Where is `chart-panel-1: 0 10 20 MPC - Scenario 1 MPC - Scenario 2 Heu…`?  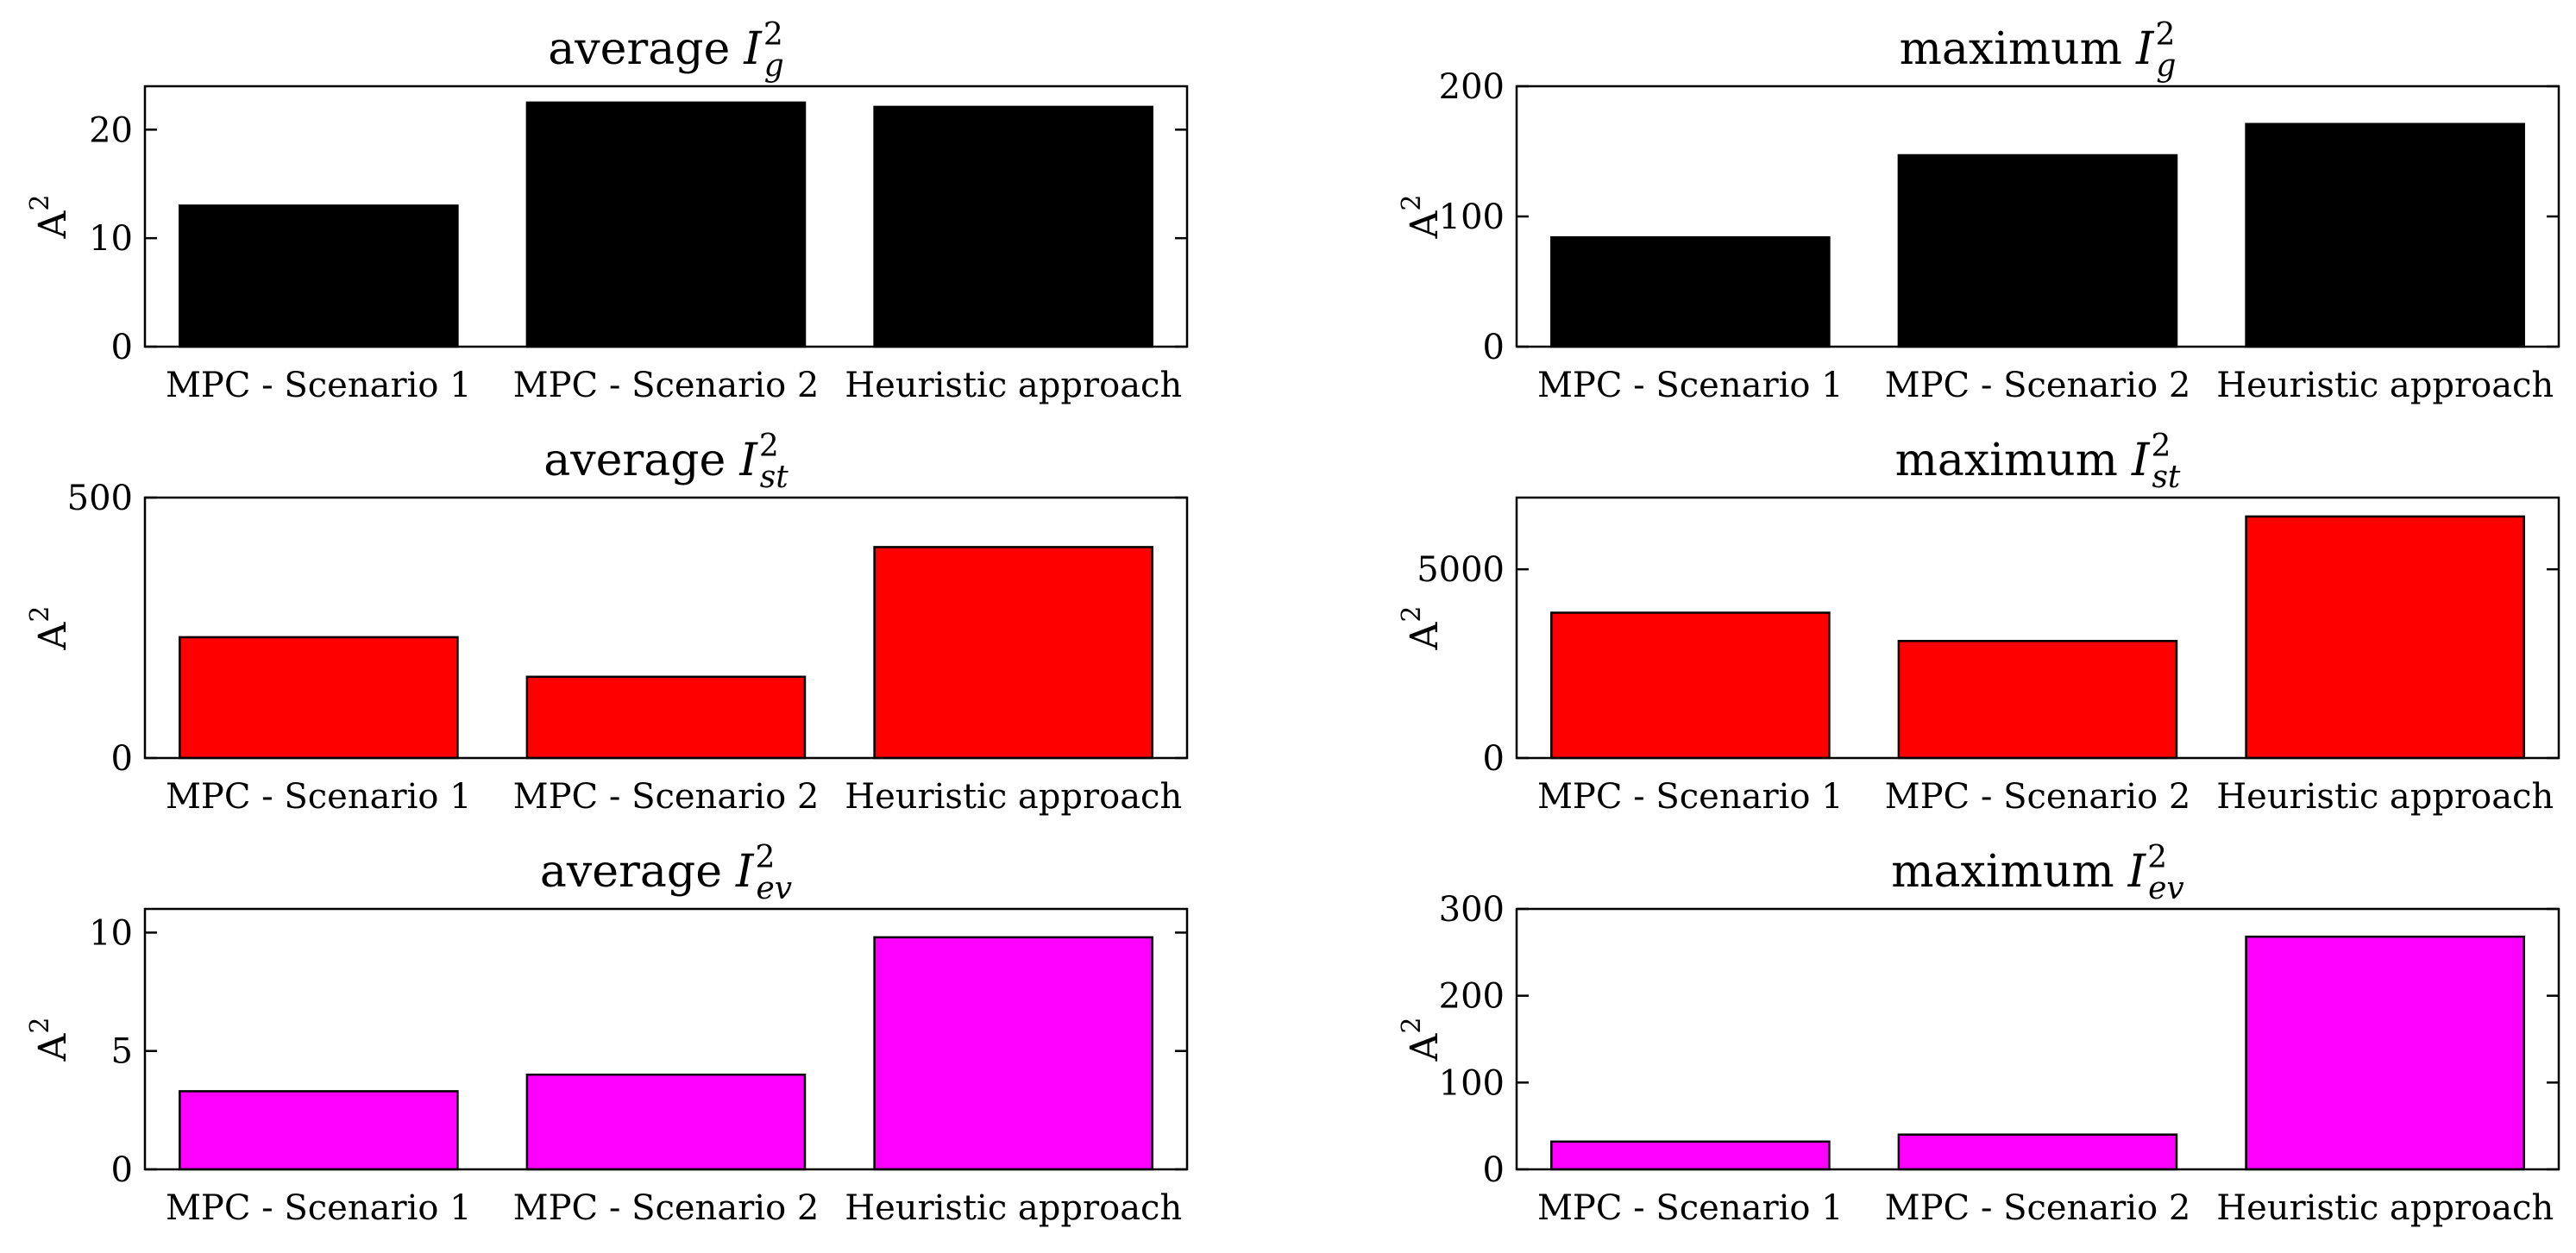
chart-panel-1: 0 10 20 MPC - Scenario 1 MPC - Scenario 2 Heu… is located at coordinates (607, 211).